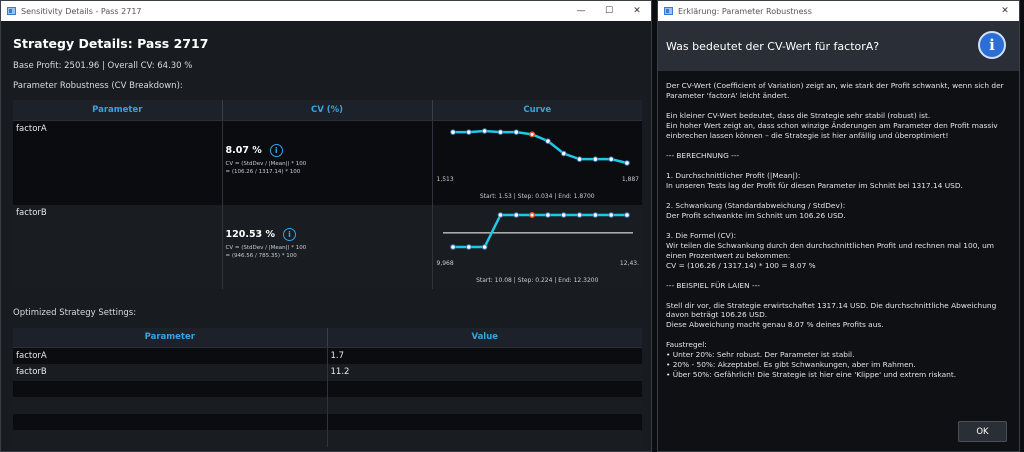 This screenshot has width=1024, height=452. What do you see at coordinates (118, 162) in the screenshot?
I see `param-name: factorA` at bounding box center [118, 162].